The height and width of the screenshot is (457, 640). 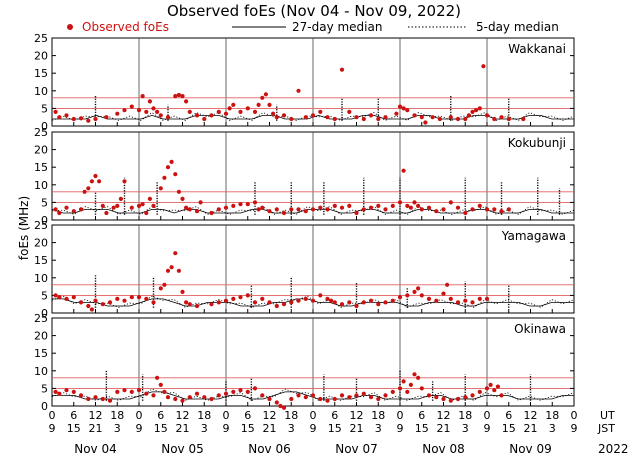 What do you see at coordinates (337, 27) in the screenshot?
I see `legend-27day-label: 27-day median` at bounding box center [337, 27].